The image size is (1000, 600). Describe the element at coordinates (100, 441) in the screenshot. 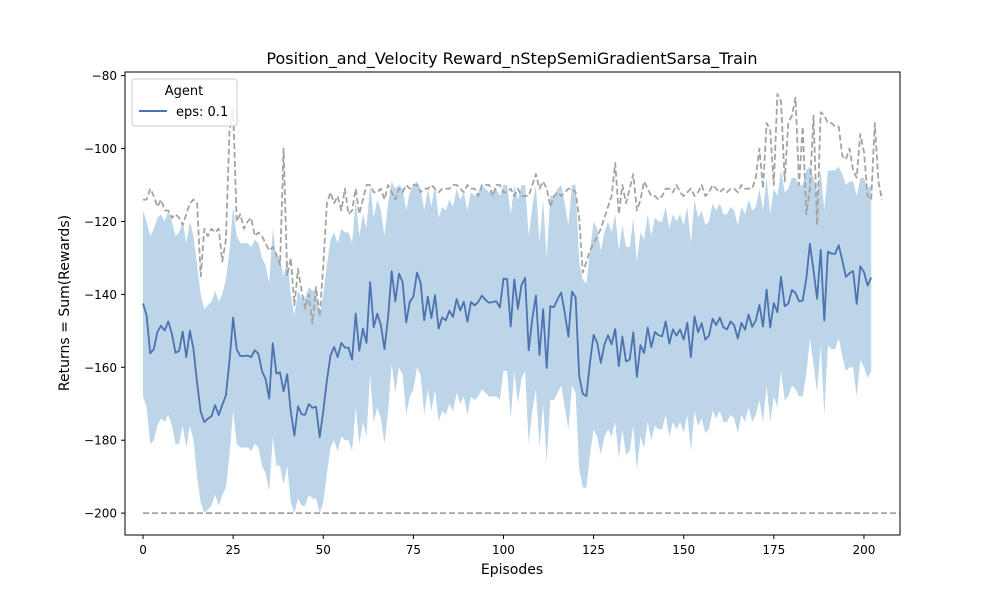

I see `y-tick-label: −180` at that location.